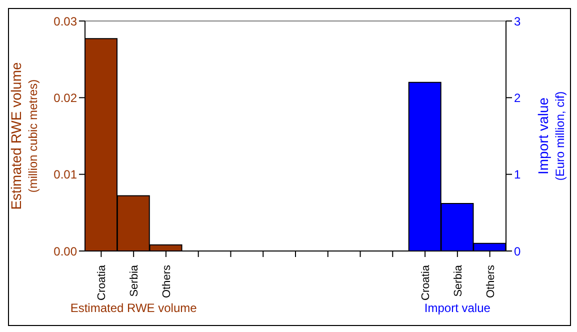 This screenshot has width=577, height=332. Describe the element at coordinates (551, 136) in the screenshot. I see `y2-axis-title: Import value (Euro million, cif)` at that location.